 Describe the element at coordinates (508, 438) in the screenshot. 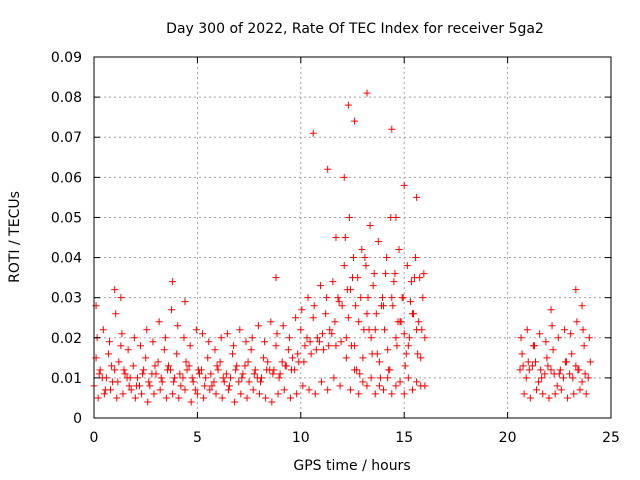

I see `x-tick-label: 20` at that location.